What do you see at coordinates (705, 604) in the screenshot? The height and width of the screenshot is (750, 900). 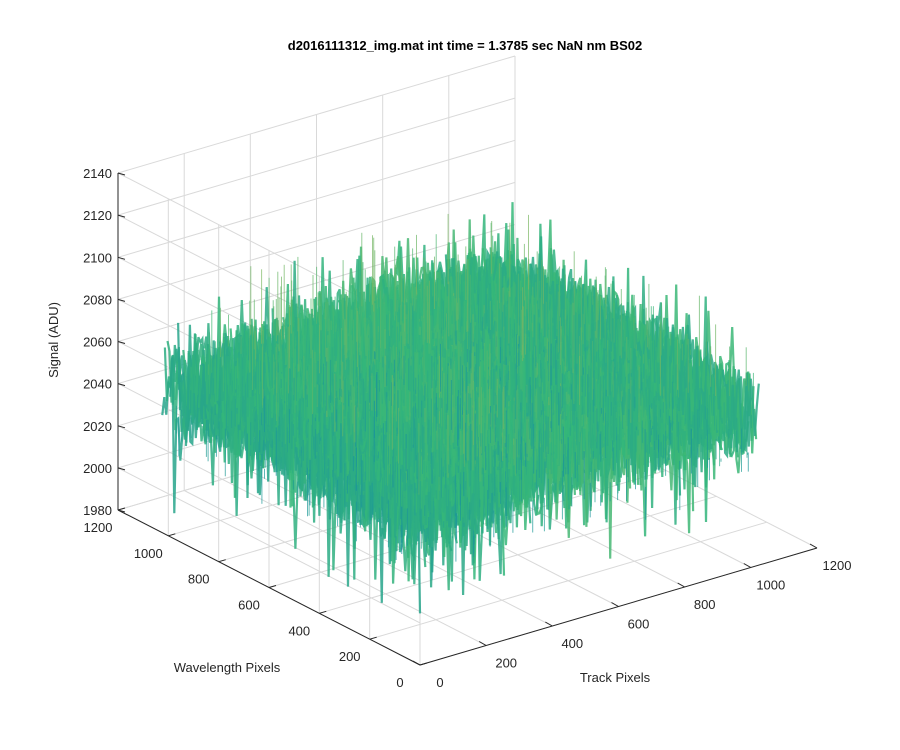 I see `x-tick-label: 800` at bounding box center [705, 604].